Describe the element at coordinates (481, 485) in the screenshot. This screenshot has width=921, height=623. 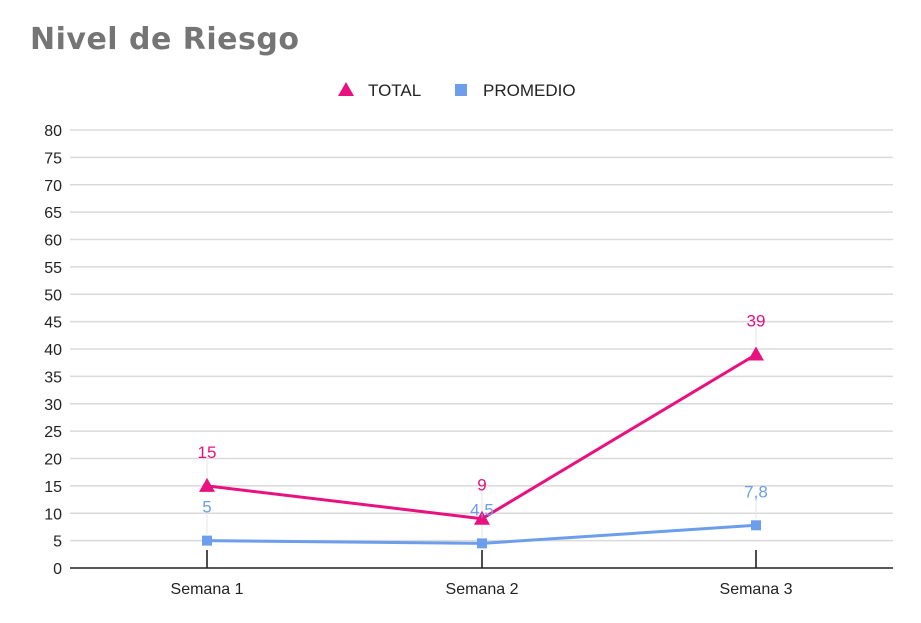
I see `data-label-total: 9` at that location.